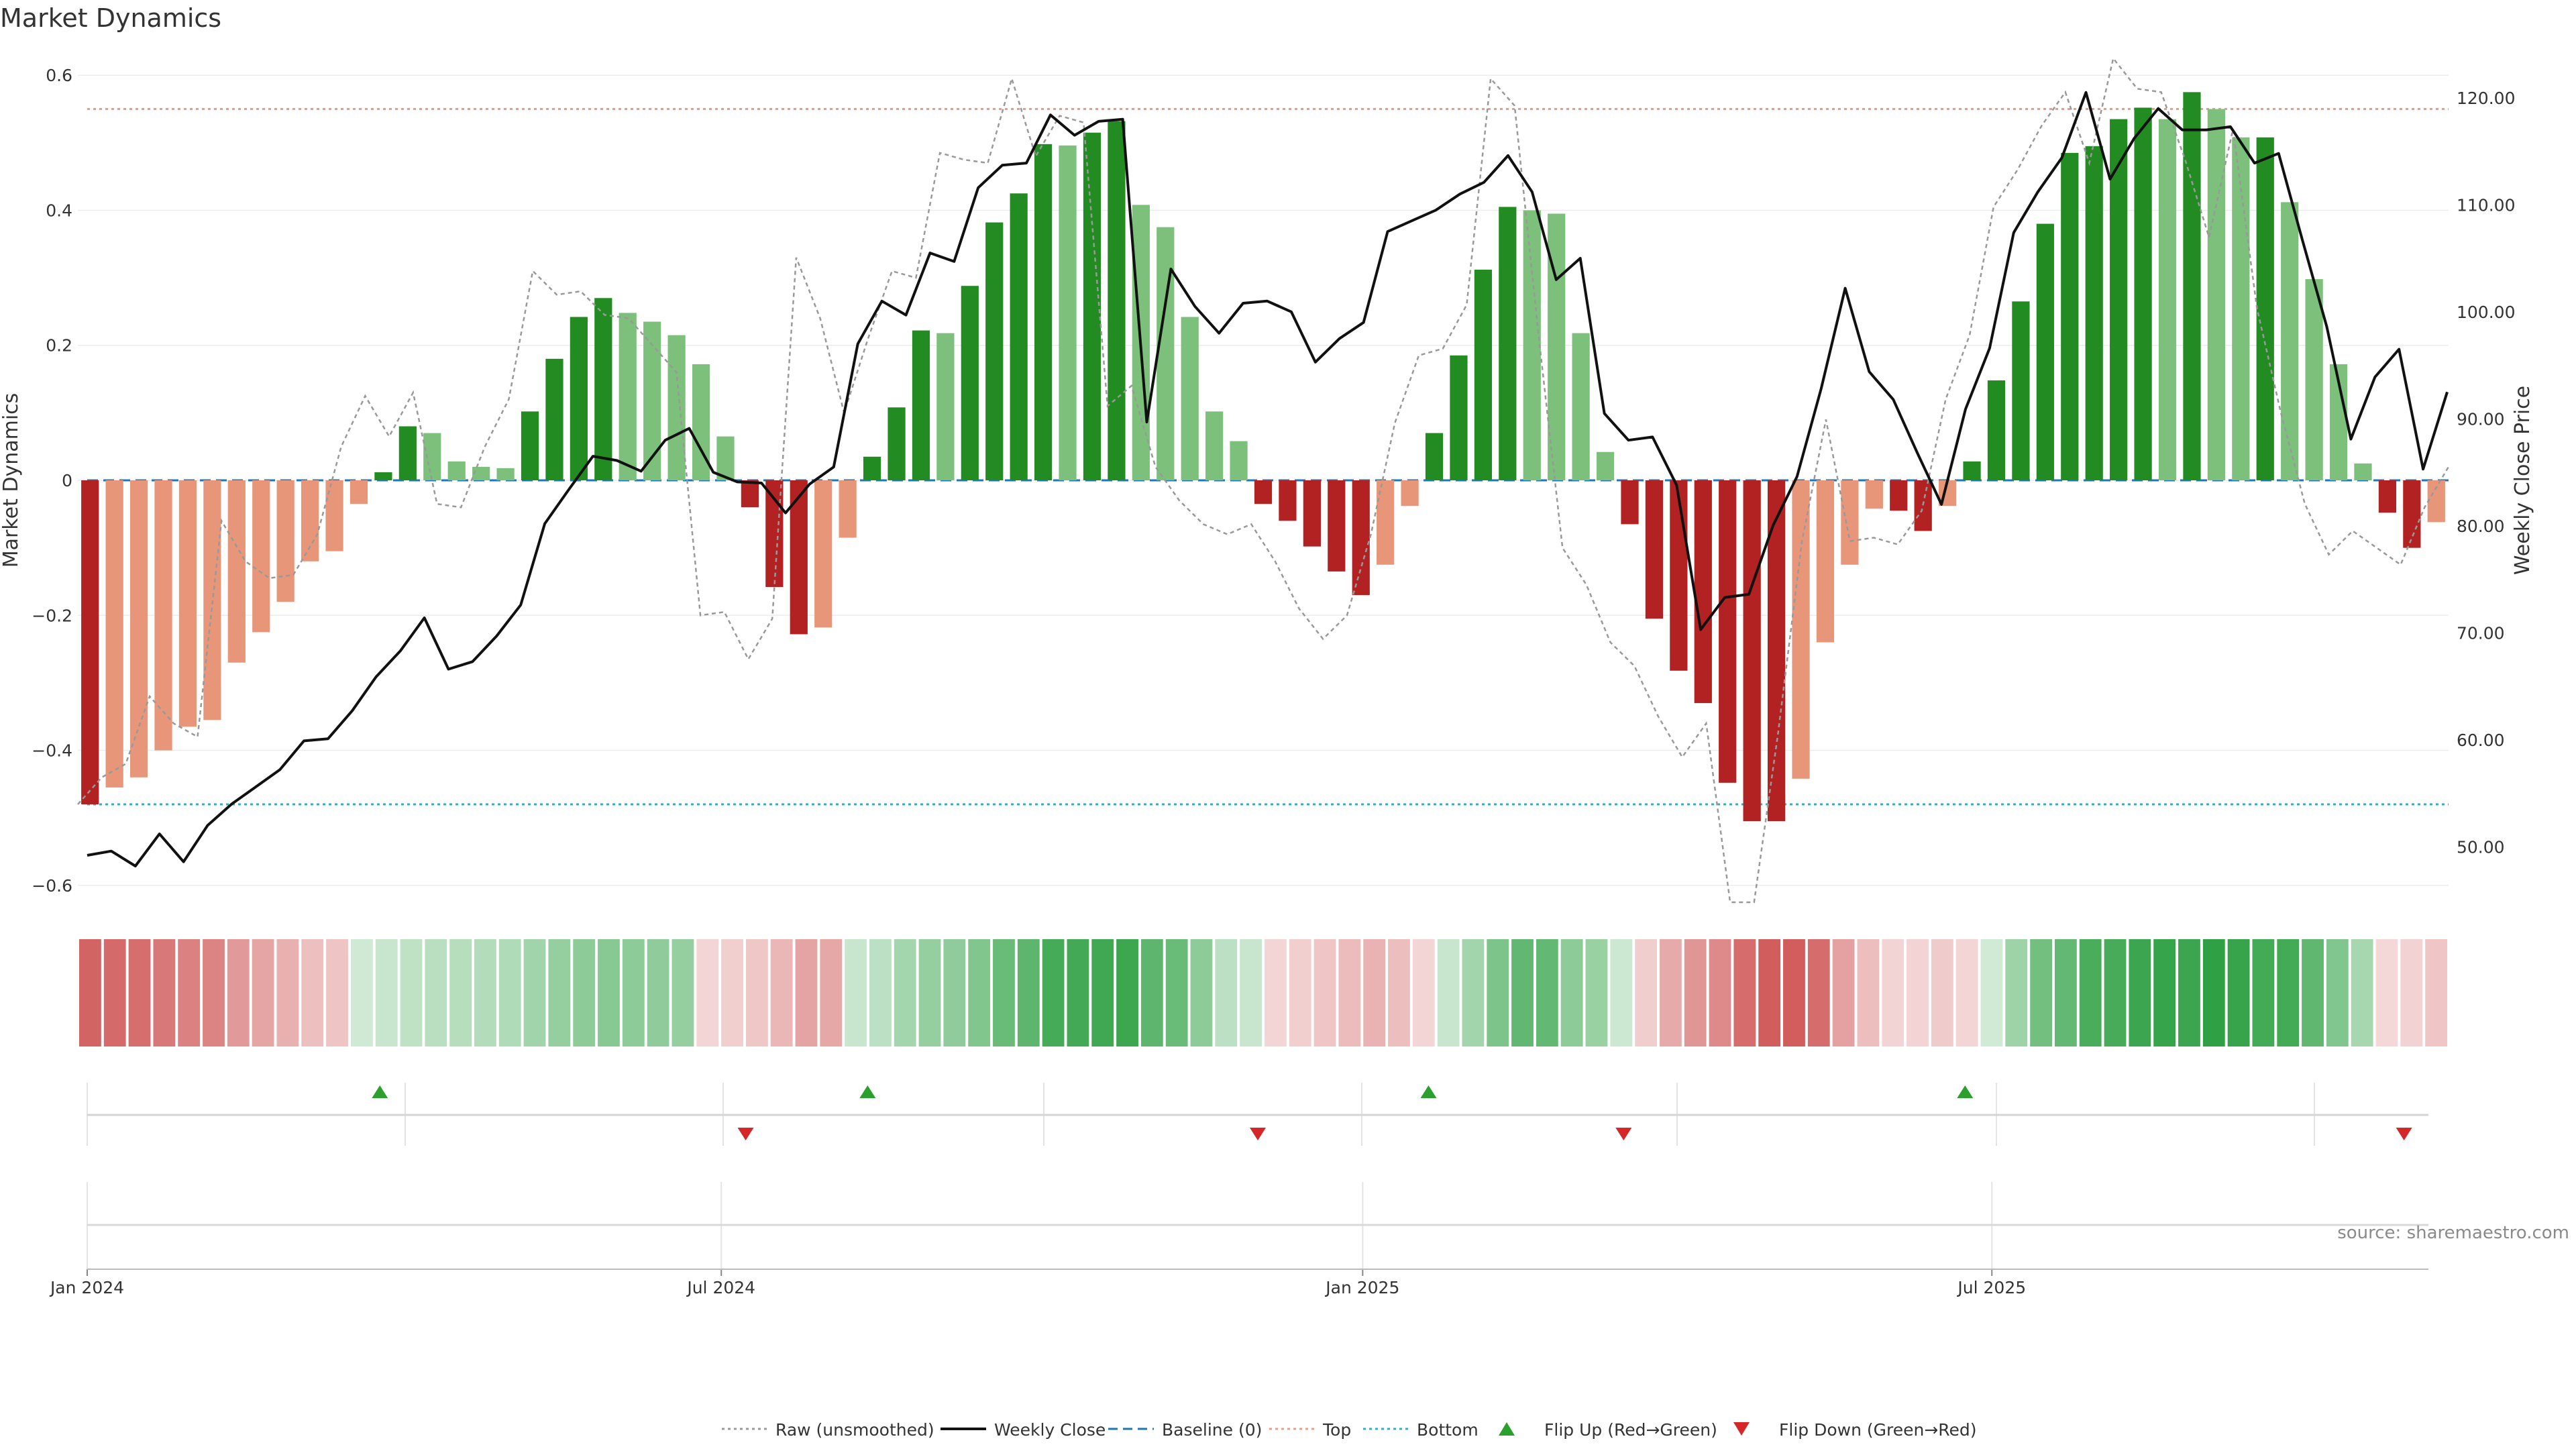  I want to click on left-tick-label-1: 0.4, so click(59, 210).